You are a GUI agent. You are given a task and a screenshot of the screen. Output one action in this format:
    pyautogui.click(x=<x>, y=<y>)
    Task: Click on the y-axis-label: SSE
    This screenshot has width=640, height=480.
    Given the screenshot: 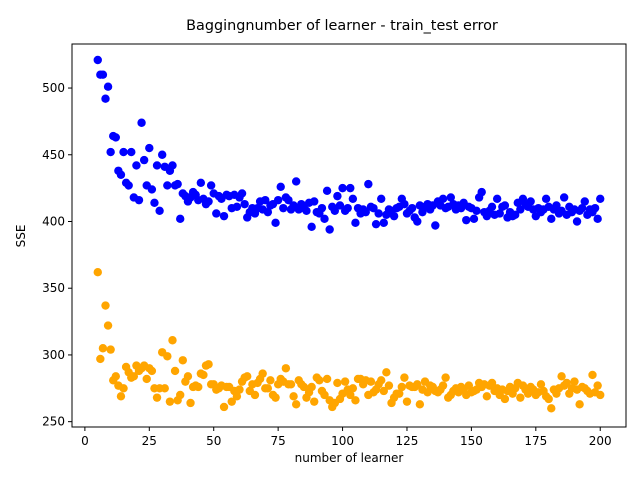 What is the action you would take?
    pyautogui.click(x=21, y=236)
    